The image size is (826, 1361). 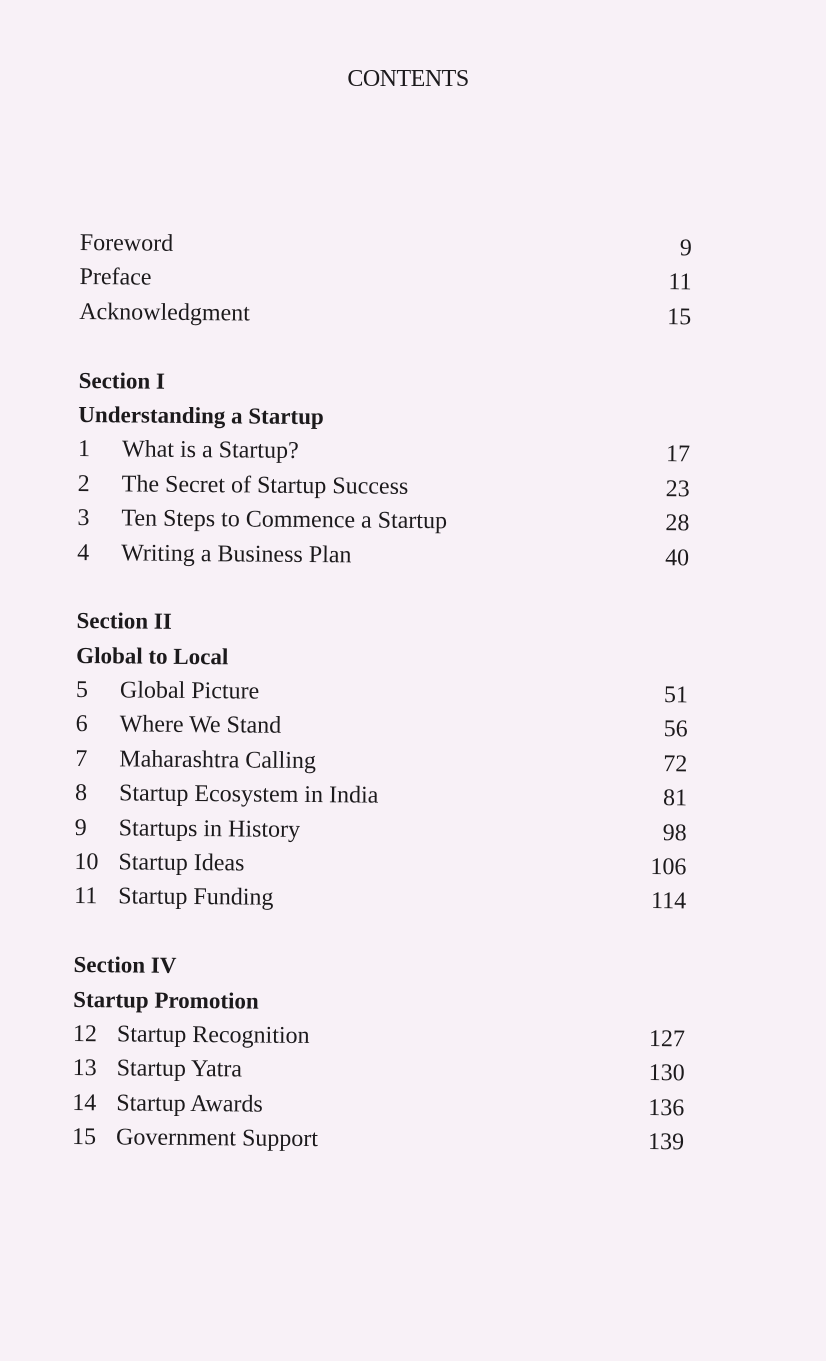 What do you see at coordinates (122, 380) in the screenshot?
I see `section-label: Section I` at bounding box center [122, 380].